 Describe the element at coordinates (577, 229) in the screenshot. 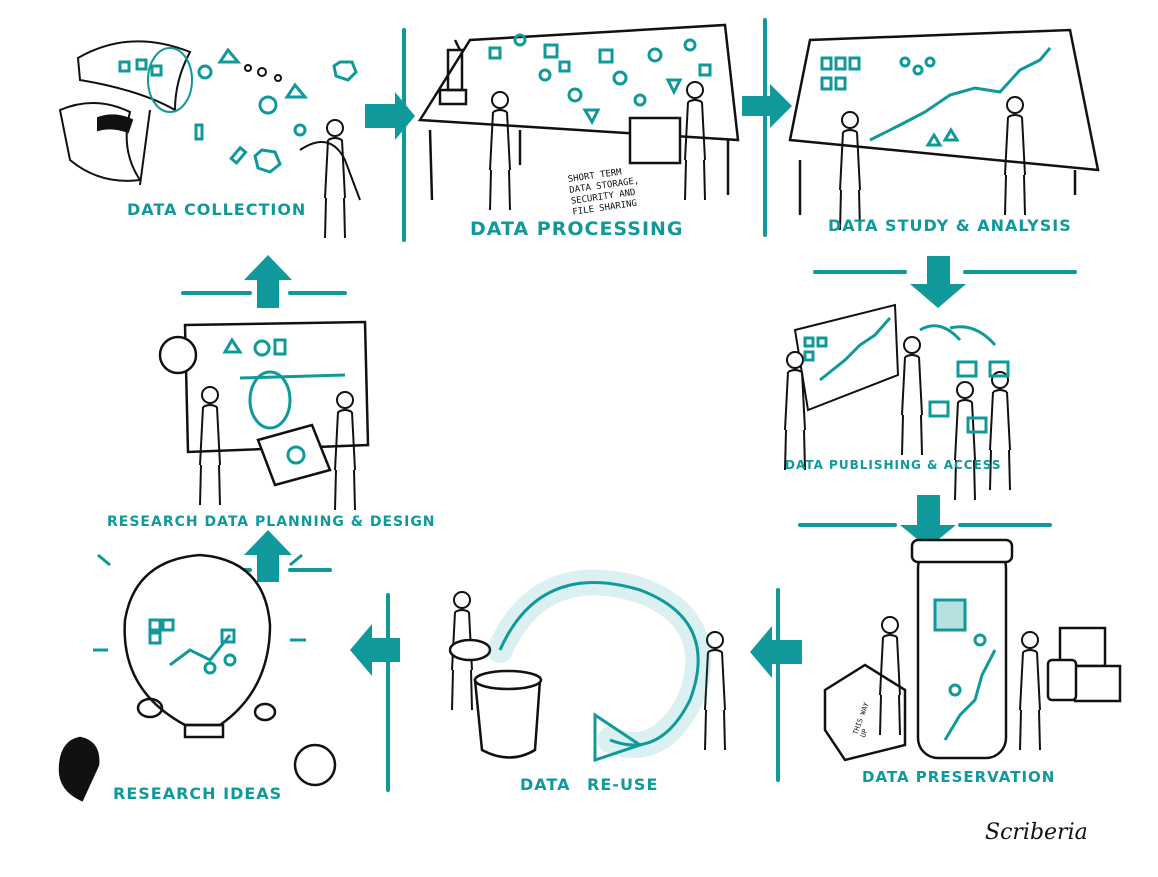

I see `label-data-processing: DATA PROCESSING` at that location.